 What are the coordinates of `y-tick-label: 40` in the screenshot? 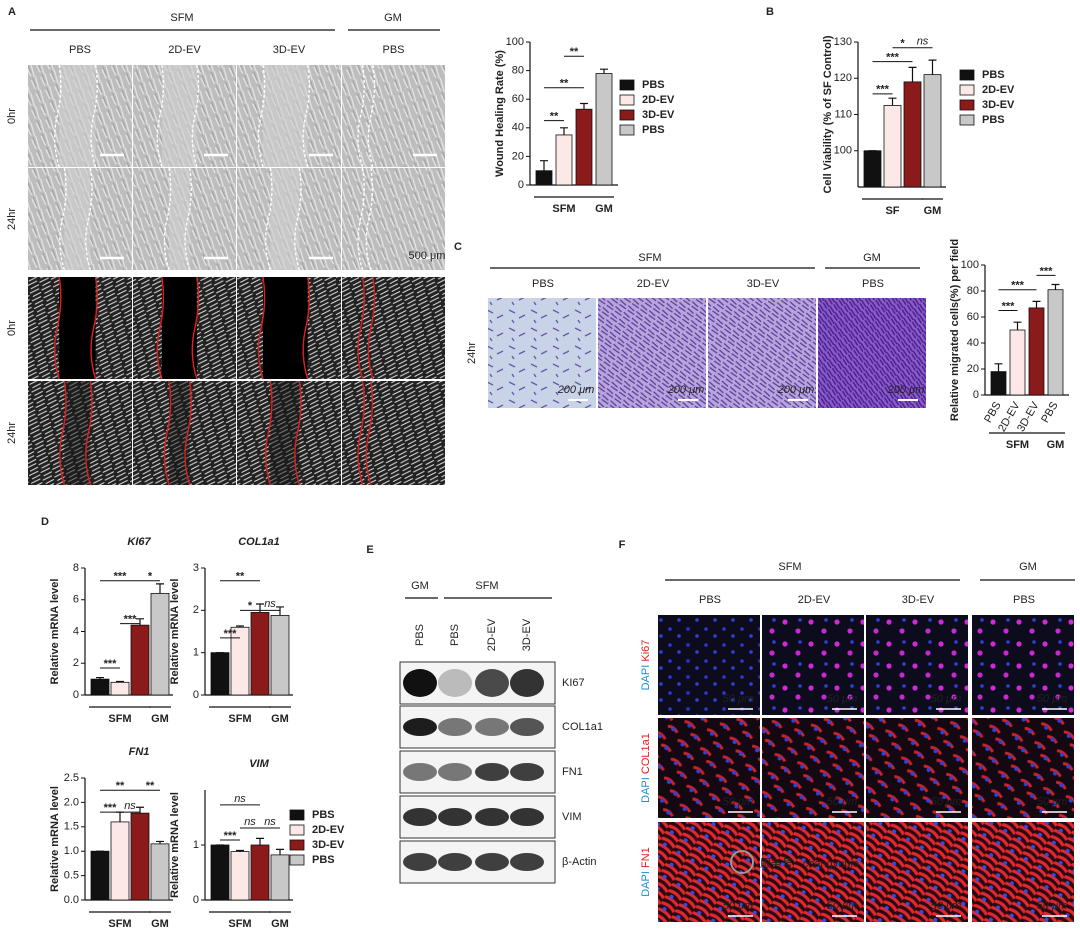 It's located at (973, 343).